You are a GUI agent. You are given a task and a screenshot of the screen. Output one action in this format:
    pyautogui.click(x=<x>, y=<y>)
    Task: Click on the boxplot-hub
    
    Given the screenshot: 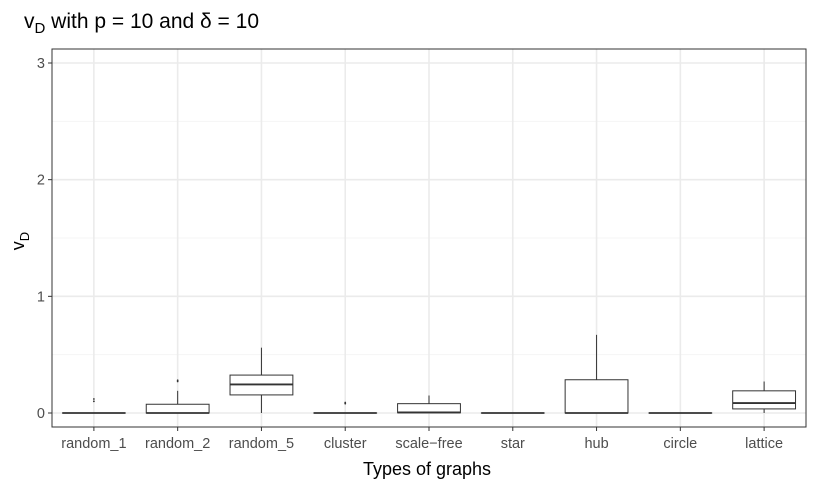 What is the action you would take?
    pyautogui.click(x=596, y=374)
    